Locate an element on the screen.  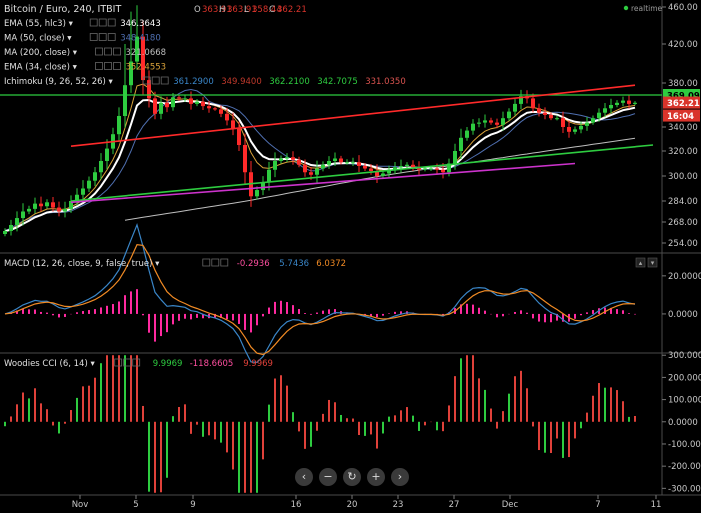
indicator-label: MA (50, close) ▾ is located at coordinates (38, 39).